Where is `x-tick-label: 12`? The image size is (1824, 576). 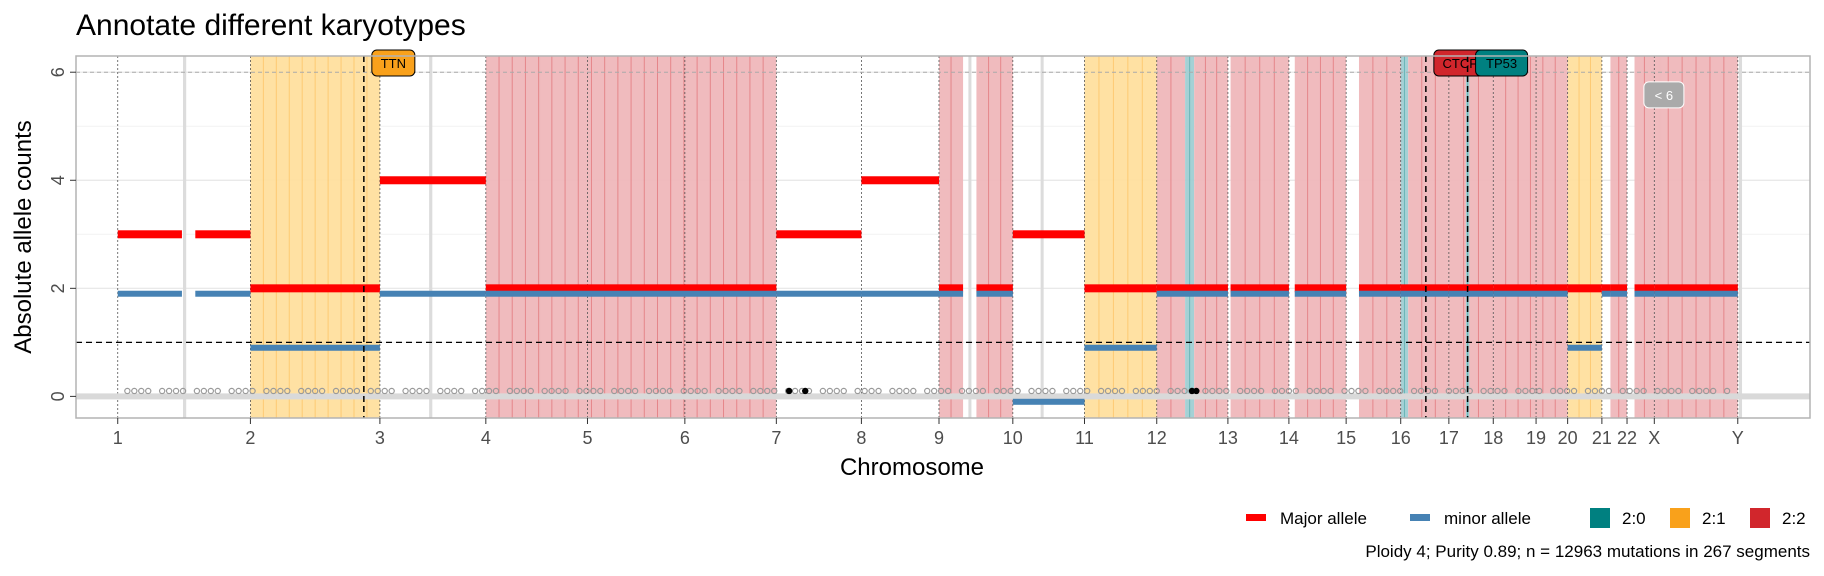 x-tick-label: 12 is located at coordinates (1157, 438).